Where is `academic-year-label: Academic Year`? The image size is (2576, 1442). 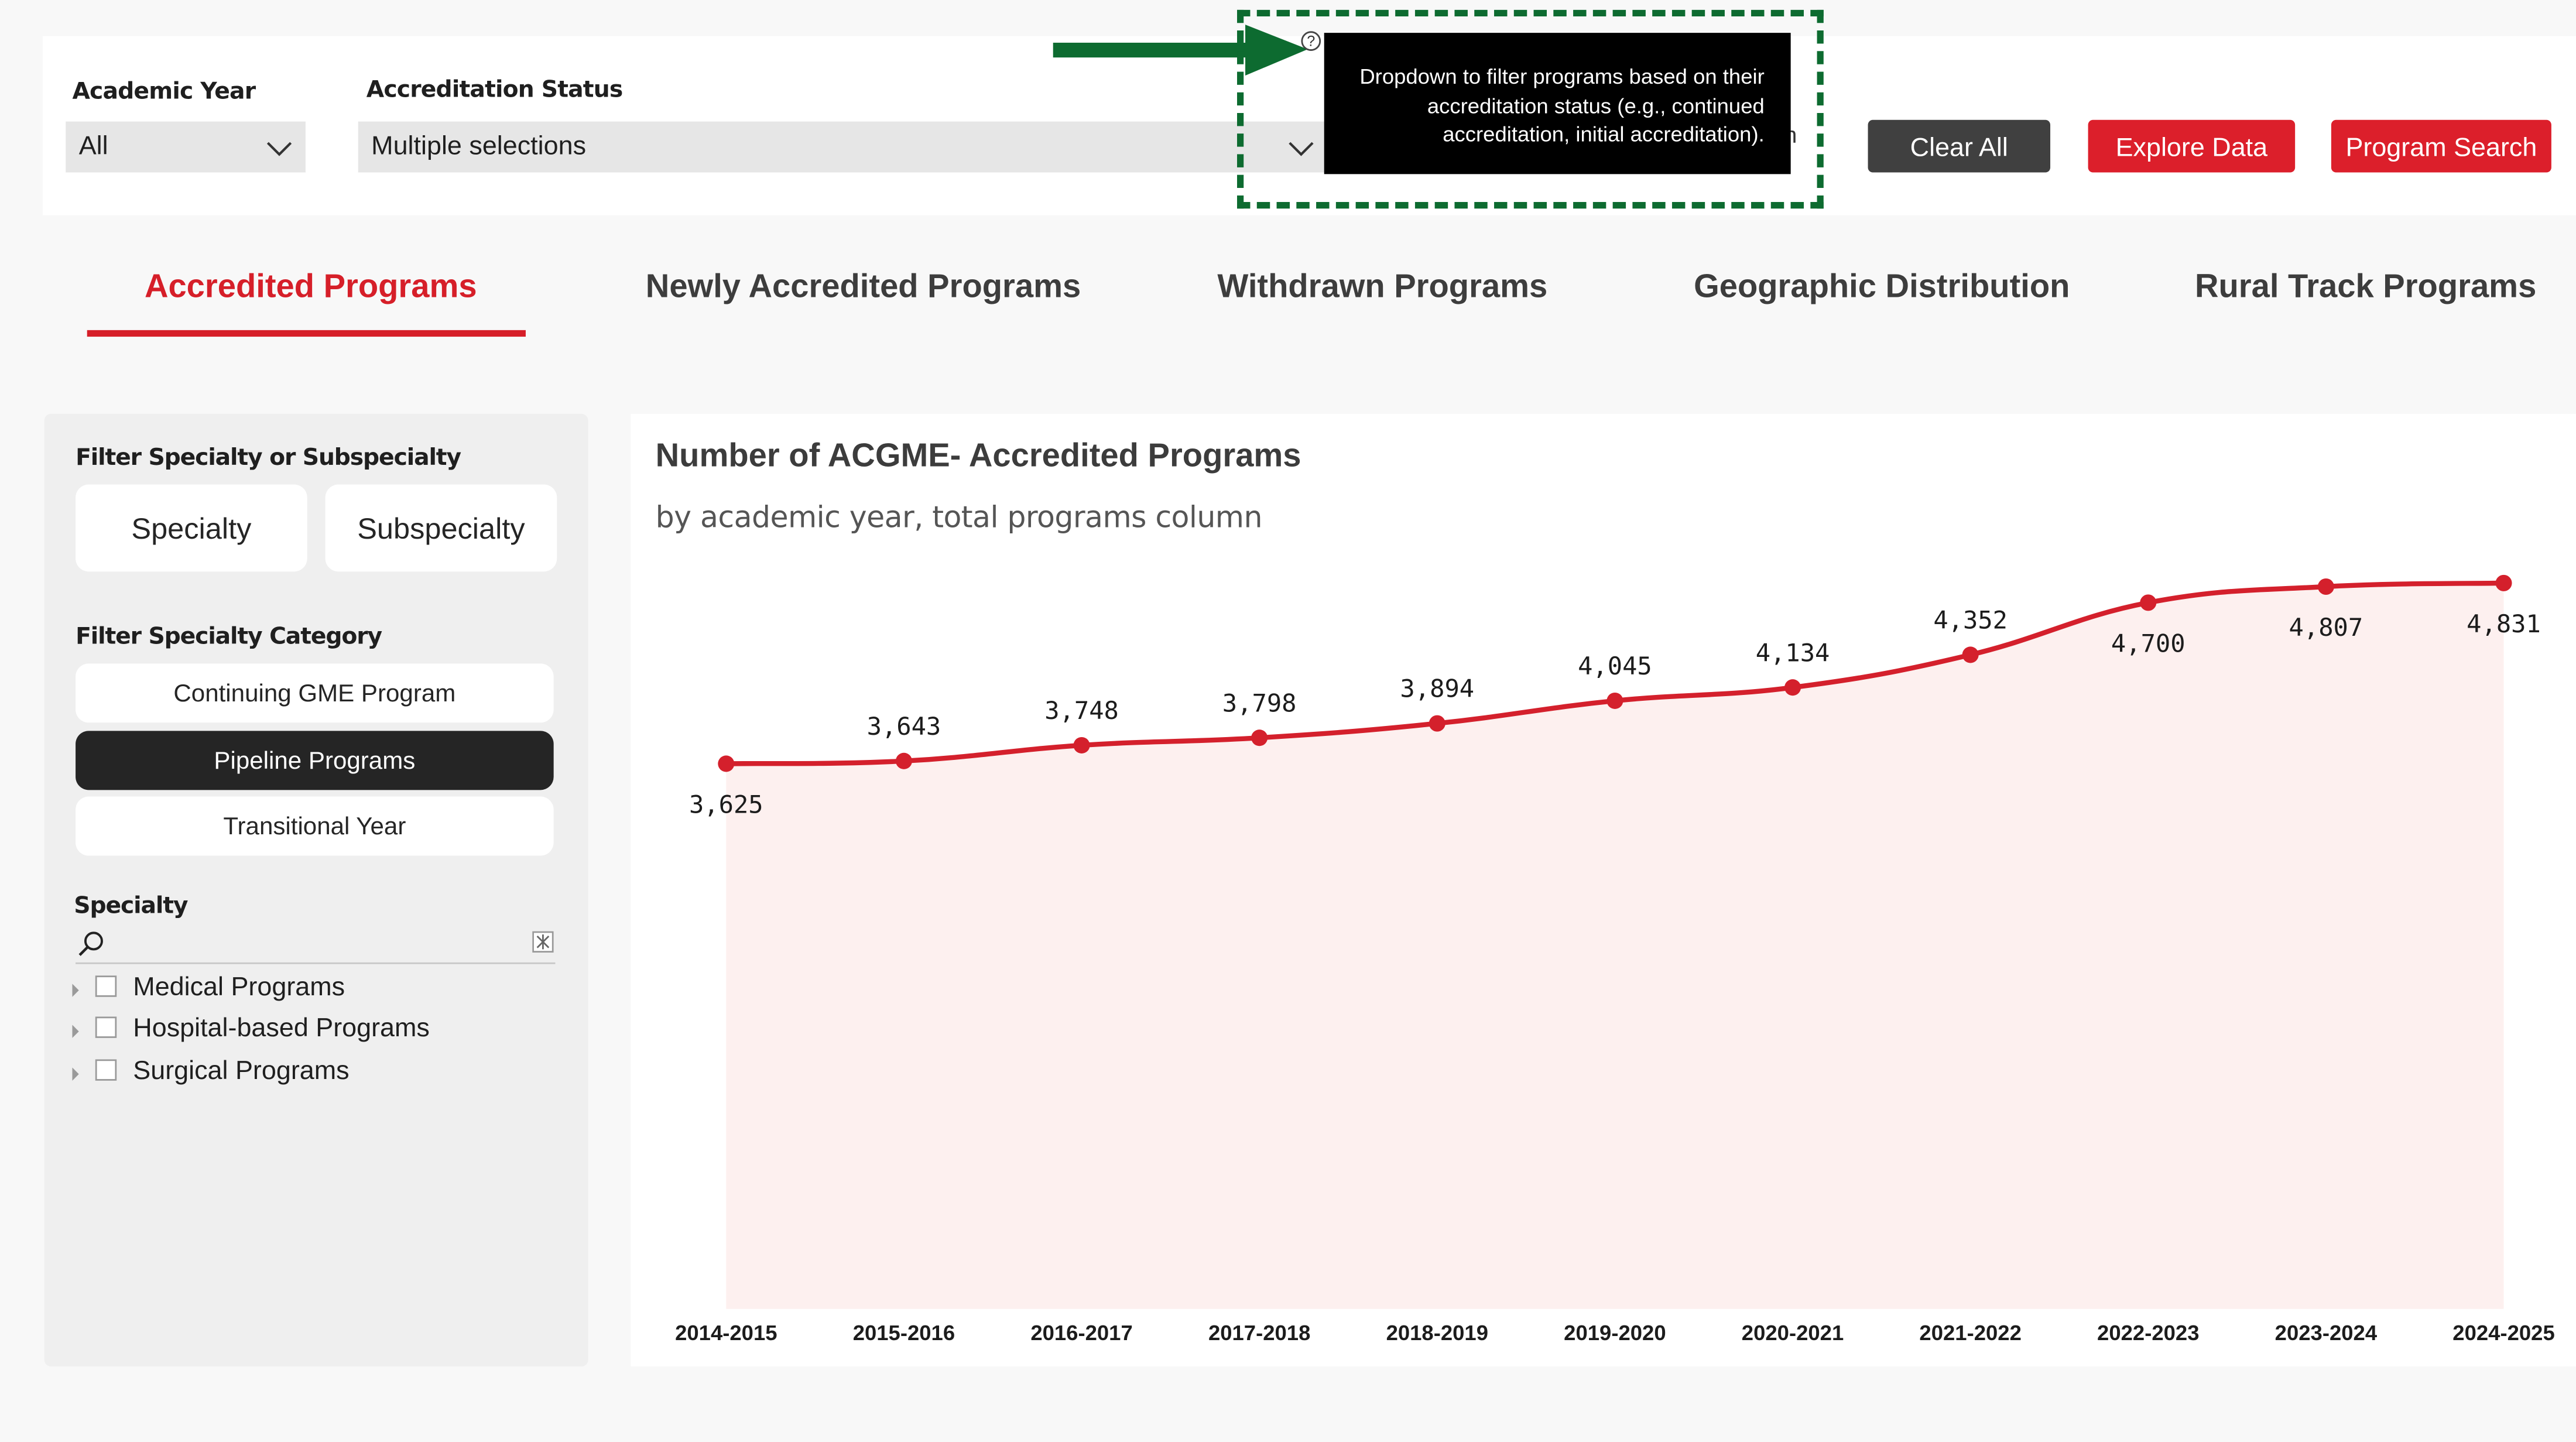
academic-year-label: Academic Year is located at coordinates (164, 91).